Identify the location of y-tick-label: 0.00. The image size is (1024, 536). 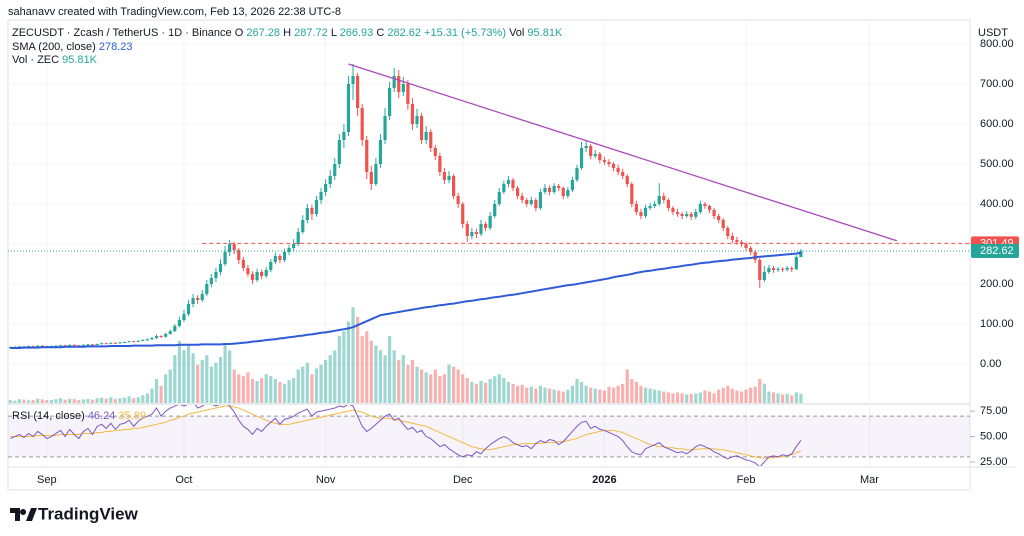
(990, 364).